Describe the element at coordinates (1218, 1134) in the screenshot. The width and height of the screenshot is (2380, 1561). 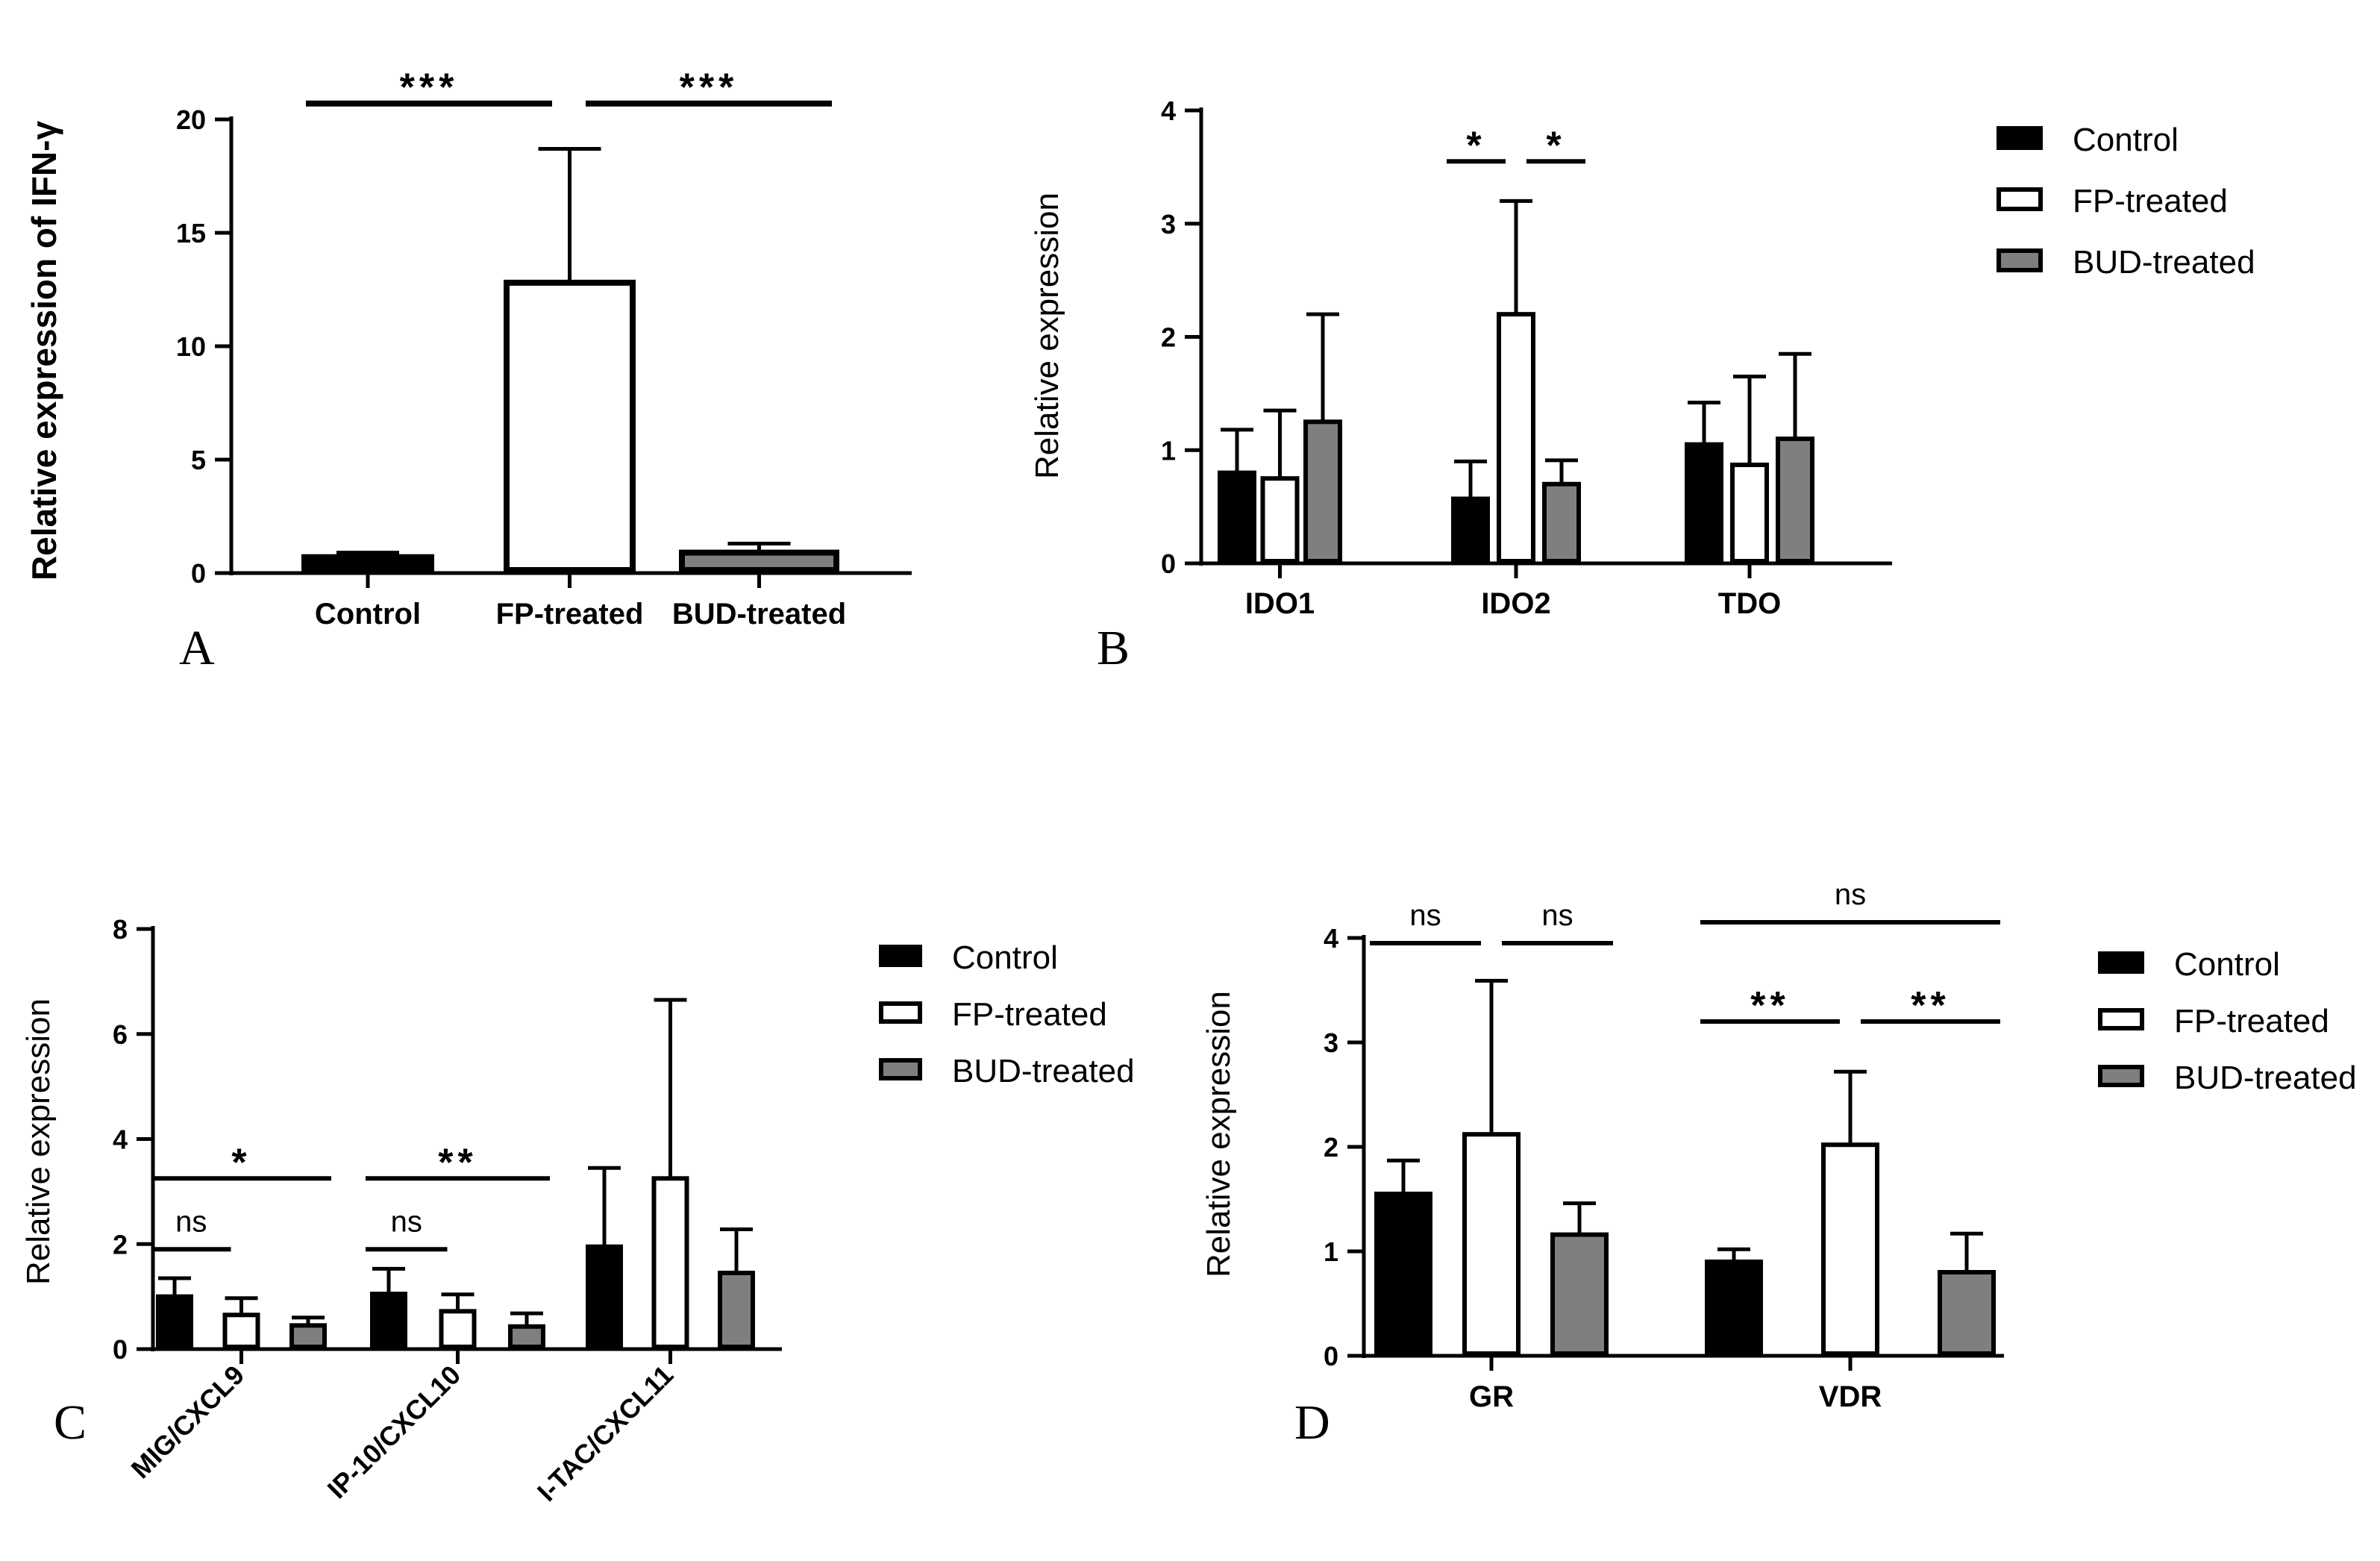
I see `panel-d-ylabel: Relative expression` at that location.